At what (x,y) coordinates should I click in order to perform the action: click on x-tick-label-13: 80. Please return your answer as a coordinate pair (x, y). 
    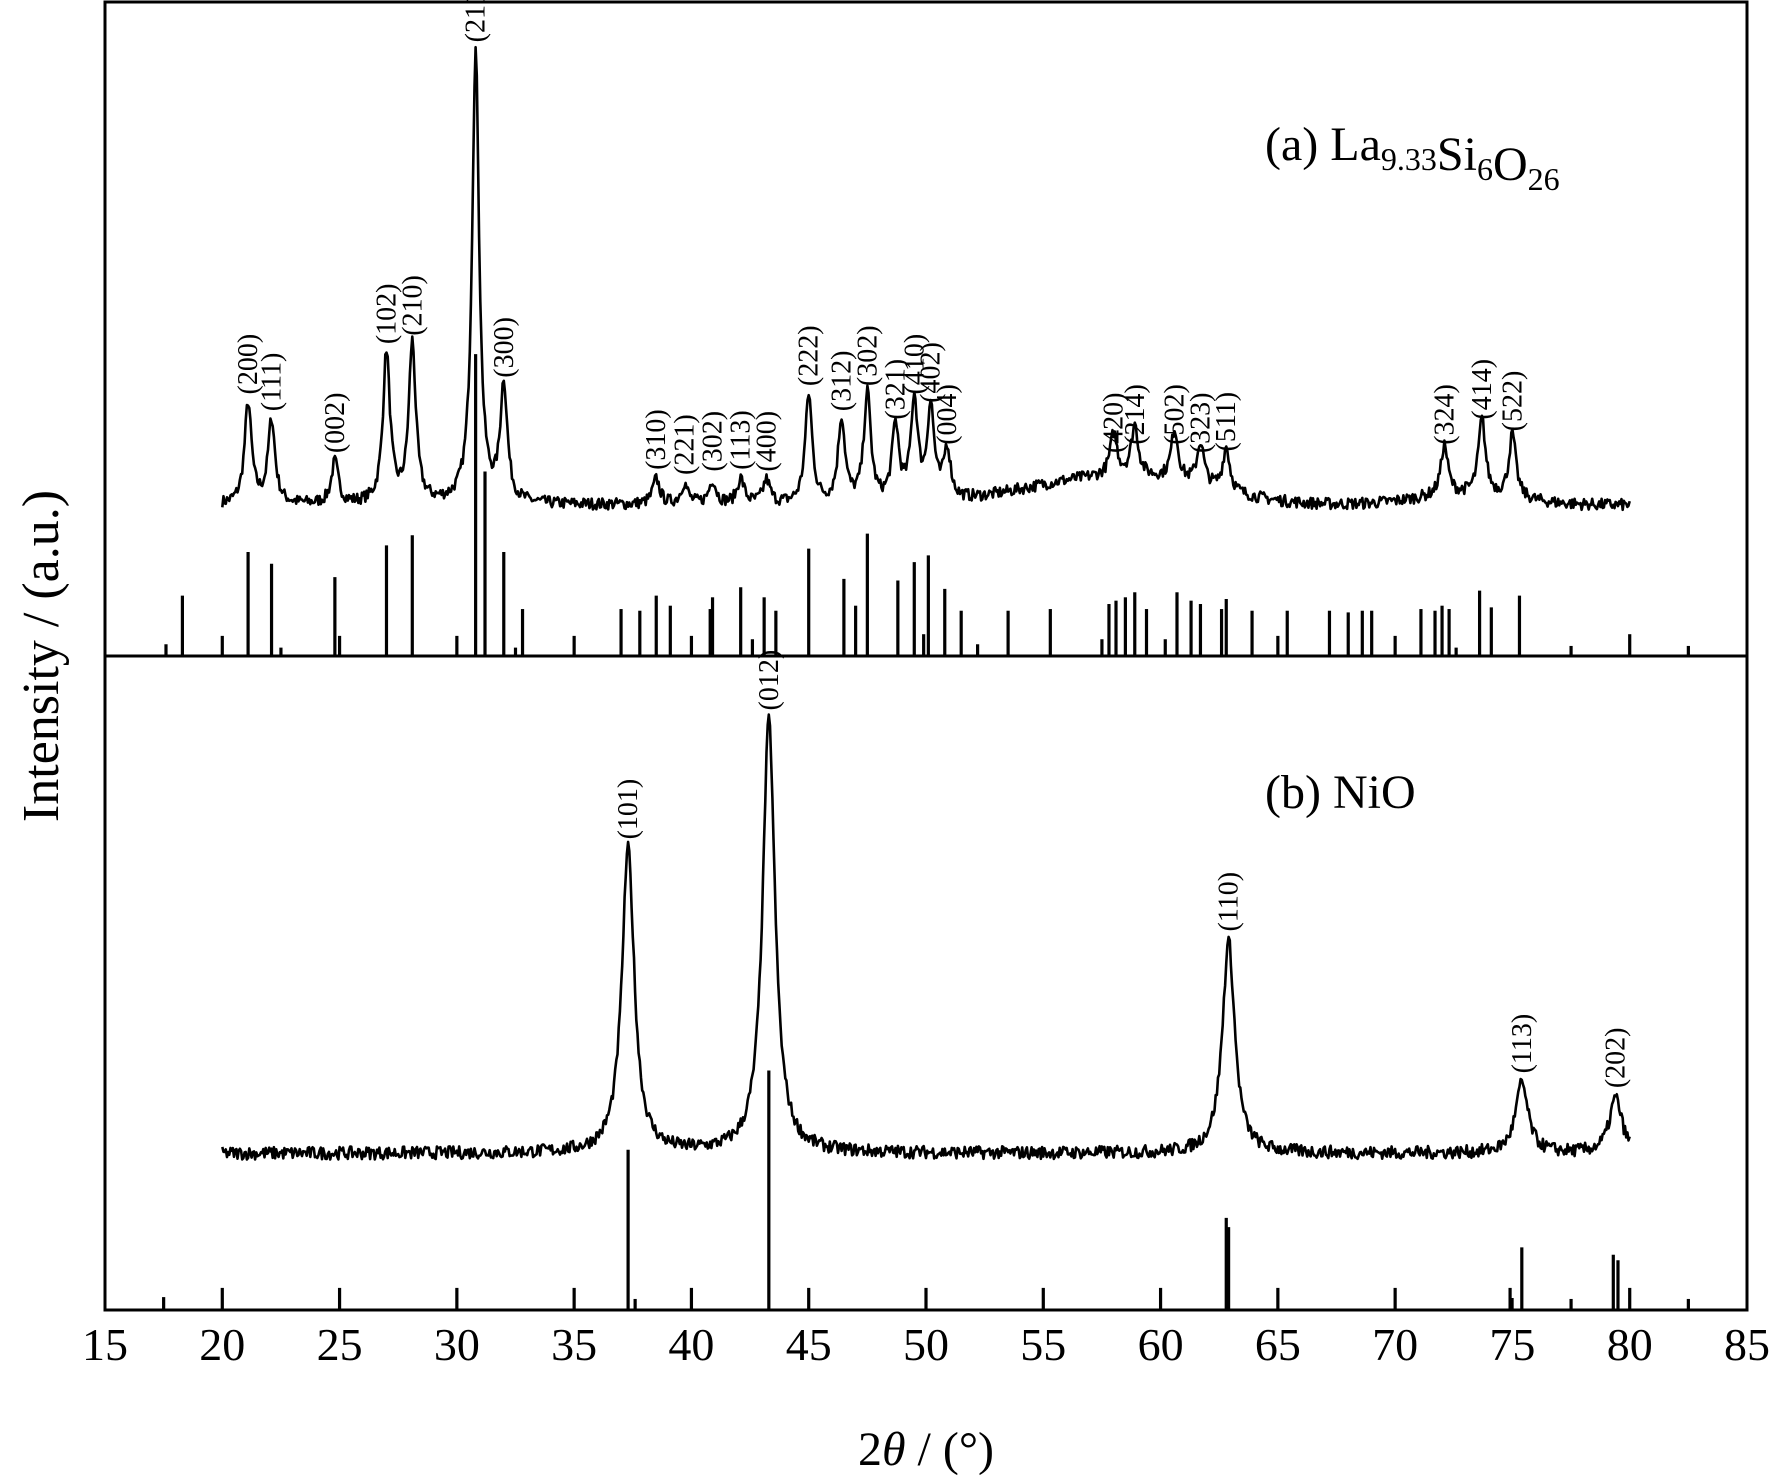
    Looking at the image, I should click on (1630, 1344).